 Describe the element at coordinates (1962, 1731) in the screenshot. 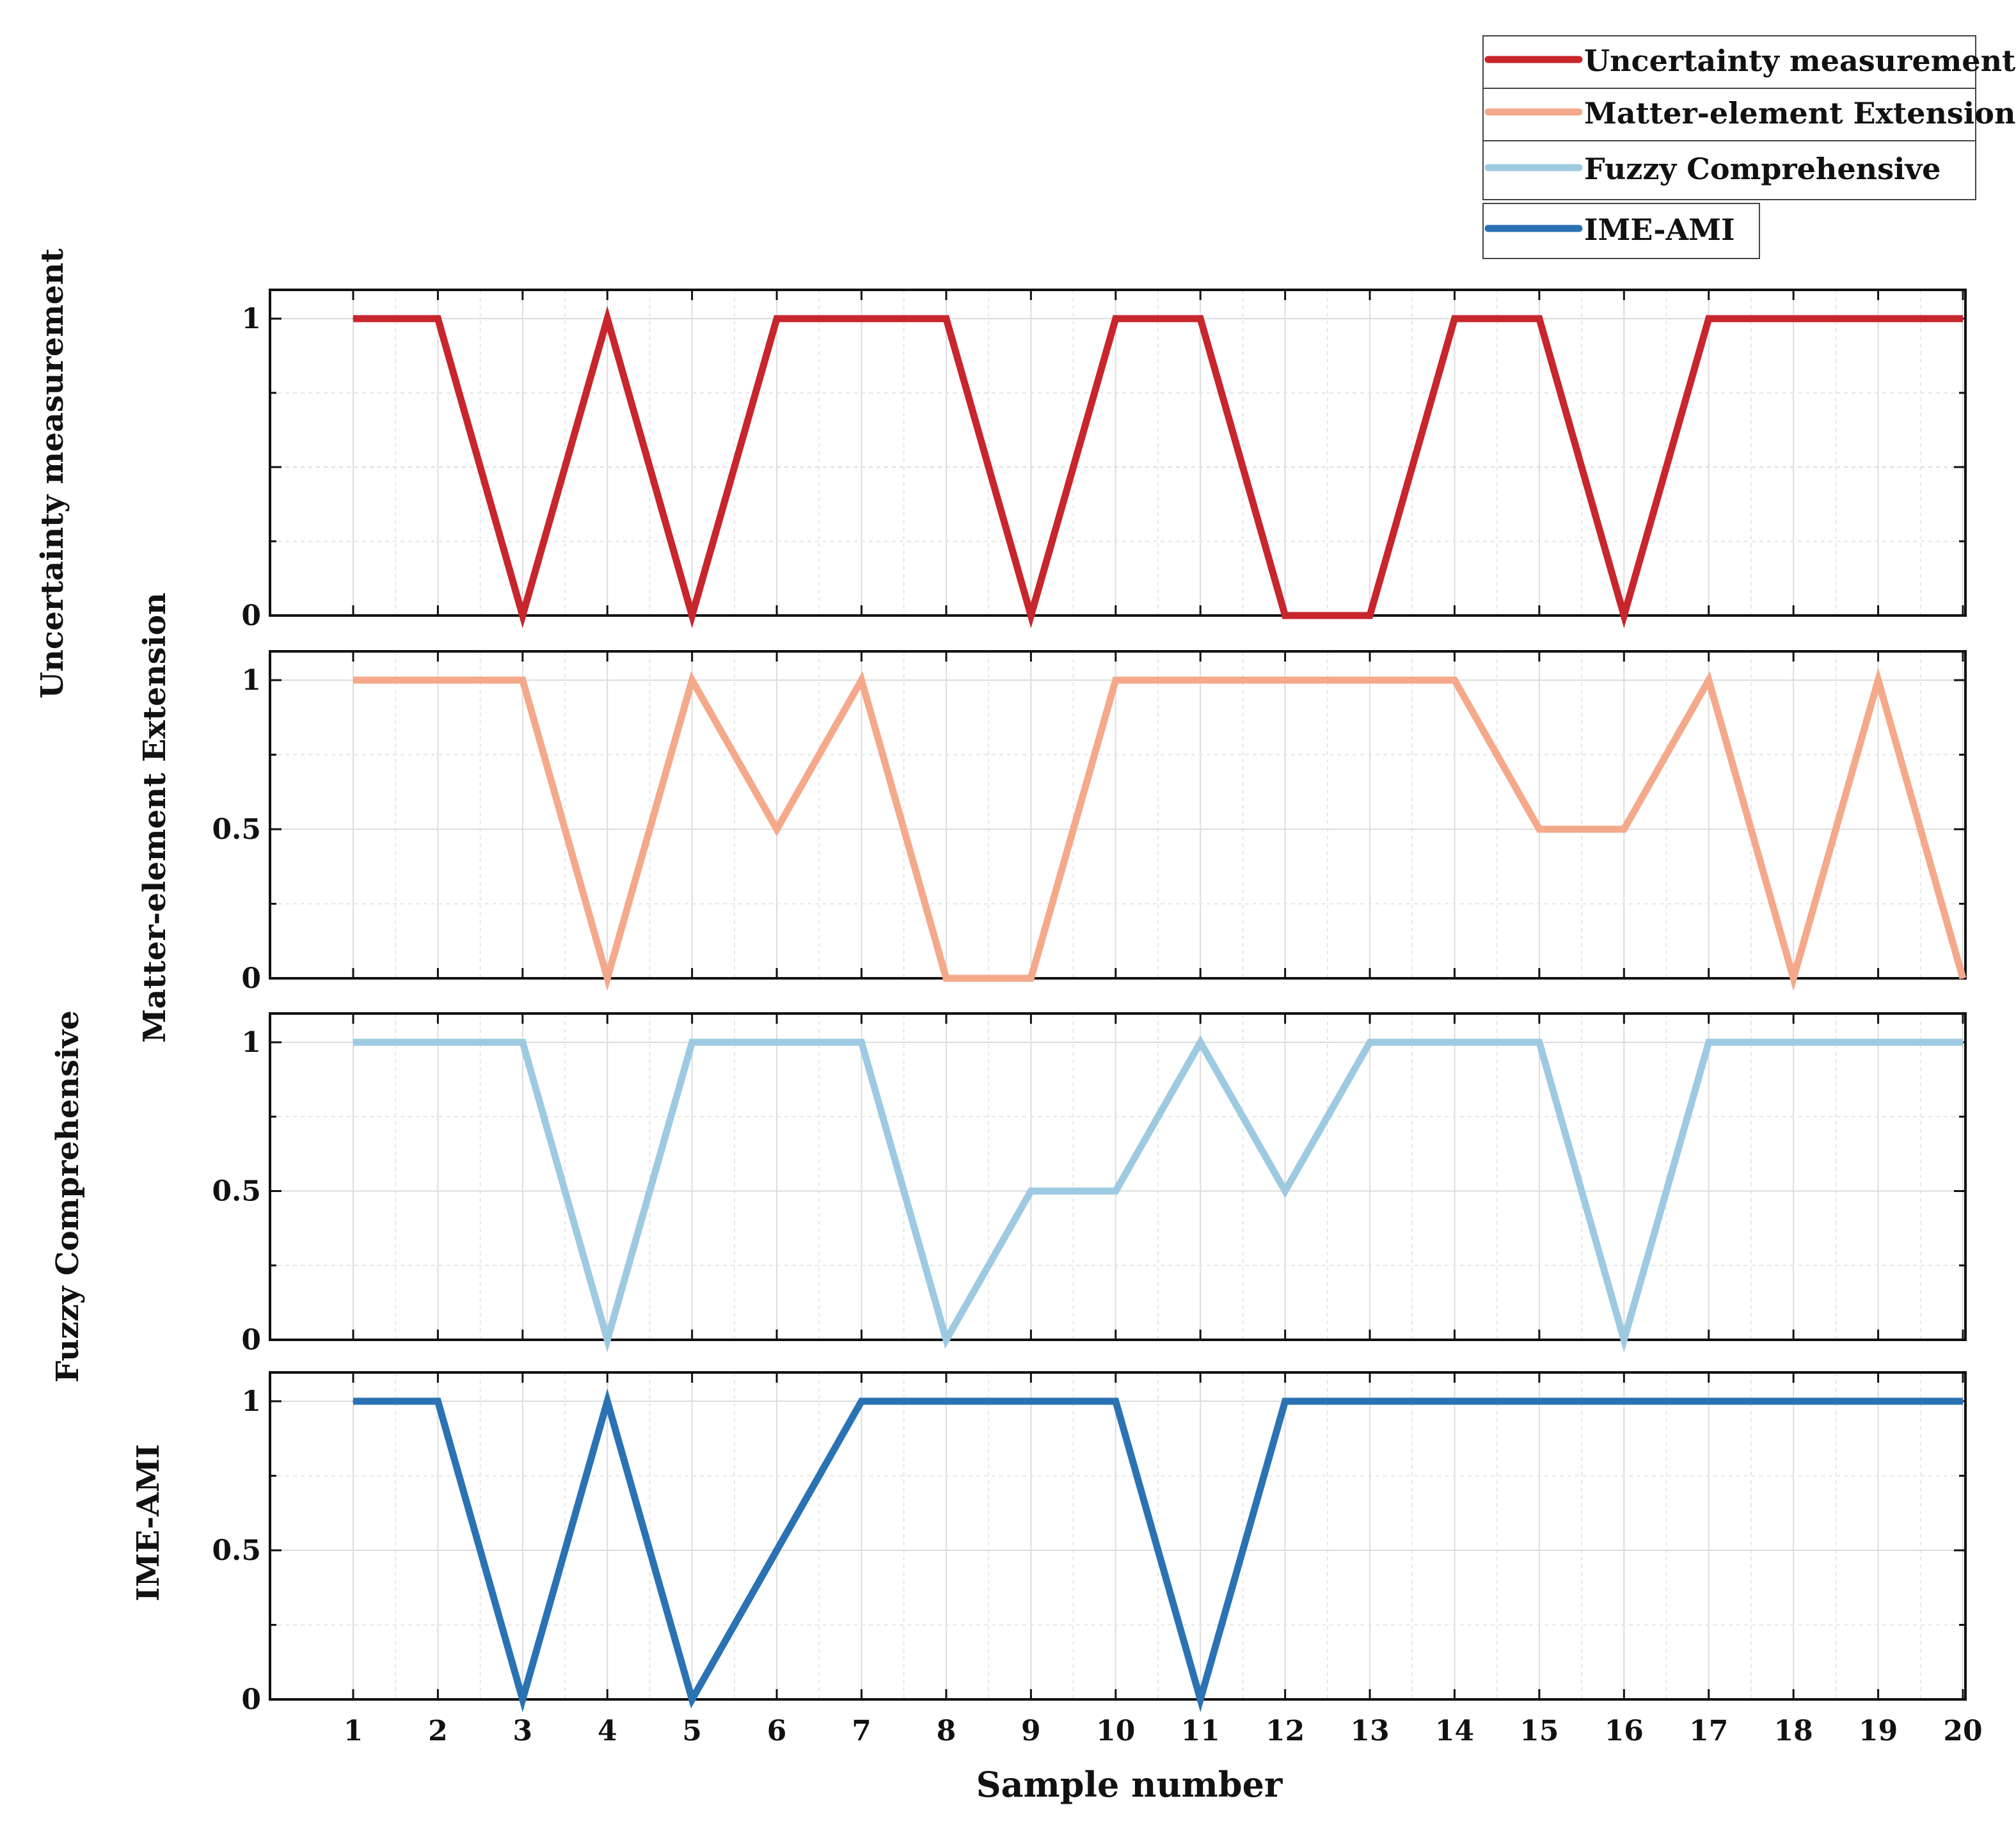

I see `x-tick-label: 20` at that location.